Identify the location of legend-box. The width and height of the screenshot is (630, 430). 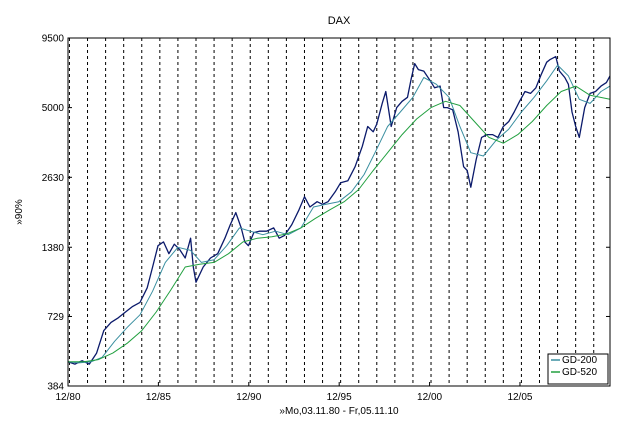
(578, 369).